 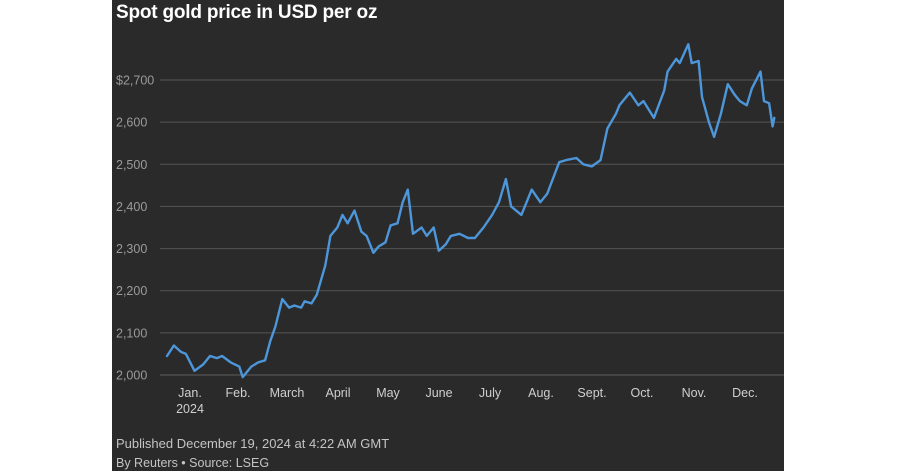 I want to click on y-tick-label: $2,700, so click(x=135, y=81).